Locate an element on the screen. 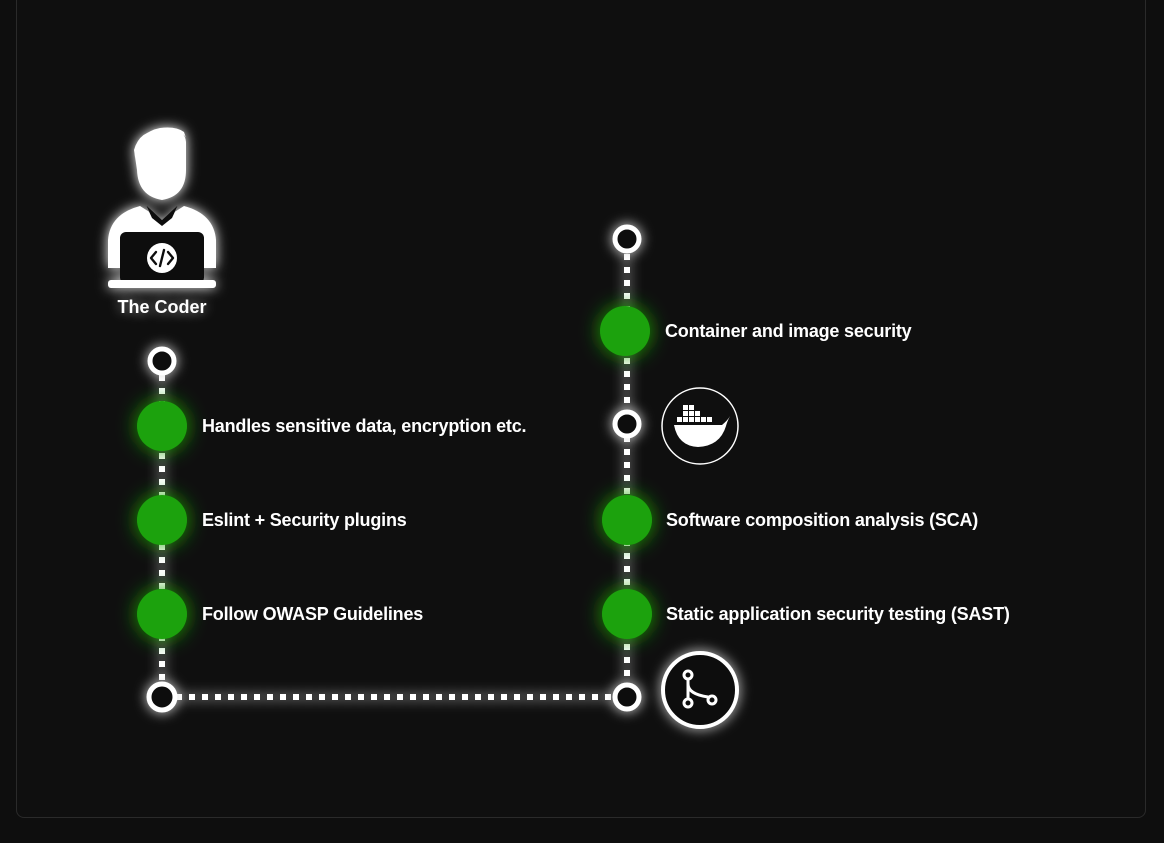 This screenshot has height=843, width=1164. left-step-label-1: Handles sensitive data, encryption etc. is located at coordinates (364, 426).